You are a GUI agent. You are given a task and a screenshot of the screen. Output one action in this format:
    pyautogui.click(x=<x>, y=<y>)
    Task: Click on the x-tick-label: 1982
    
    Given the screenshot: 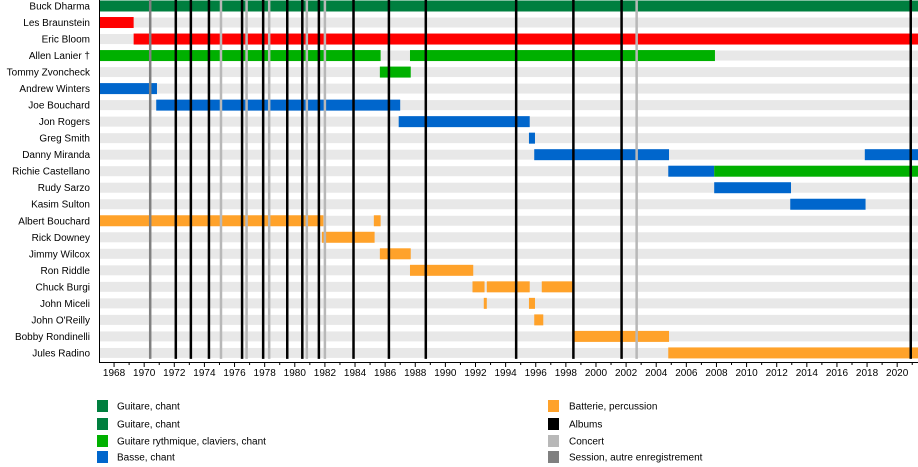 What is the action you would take?
    pyautogui.click(x=325, y=373)
    